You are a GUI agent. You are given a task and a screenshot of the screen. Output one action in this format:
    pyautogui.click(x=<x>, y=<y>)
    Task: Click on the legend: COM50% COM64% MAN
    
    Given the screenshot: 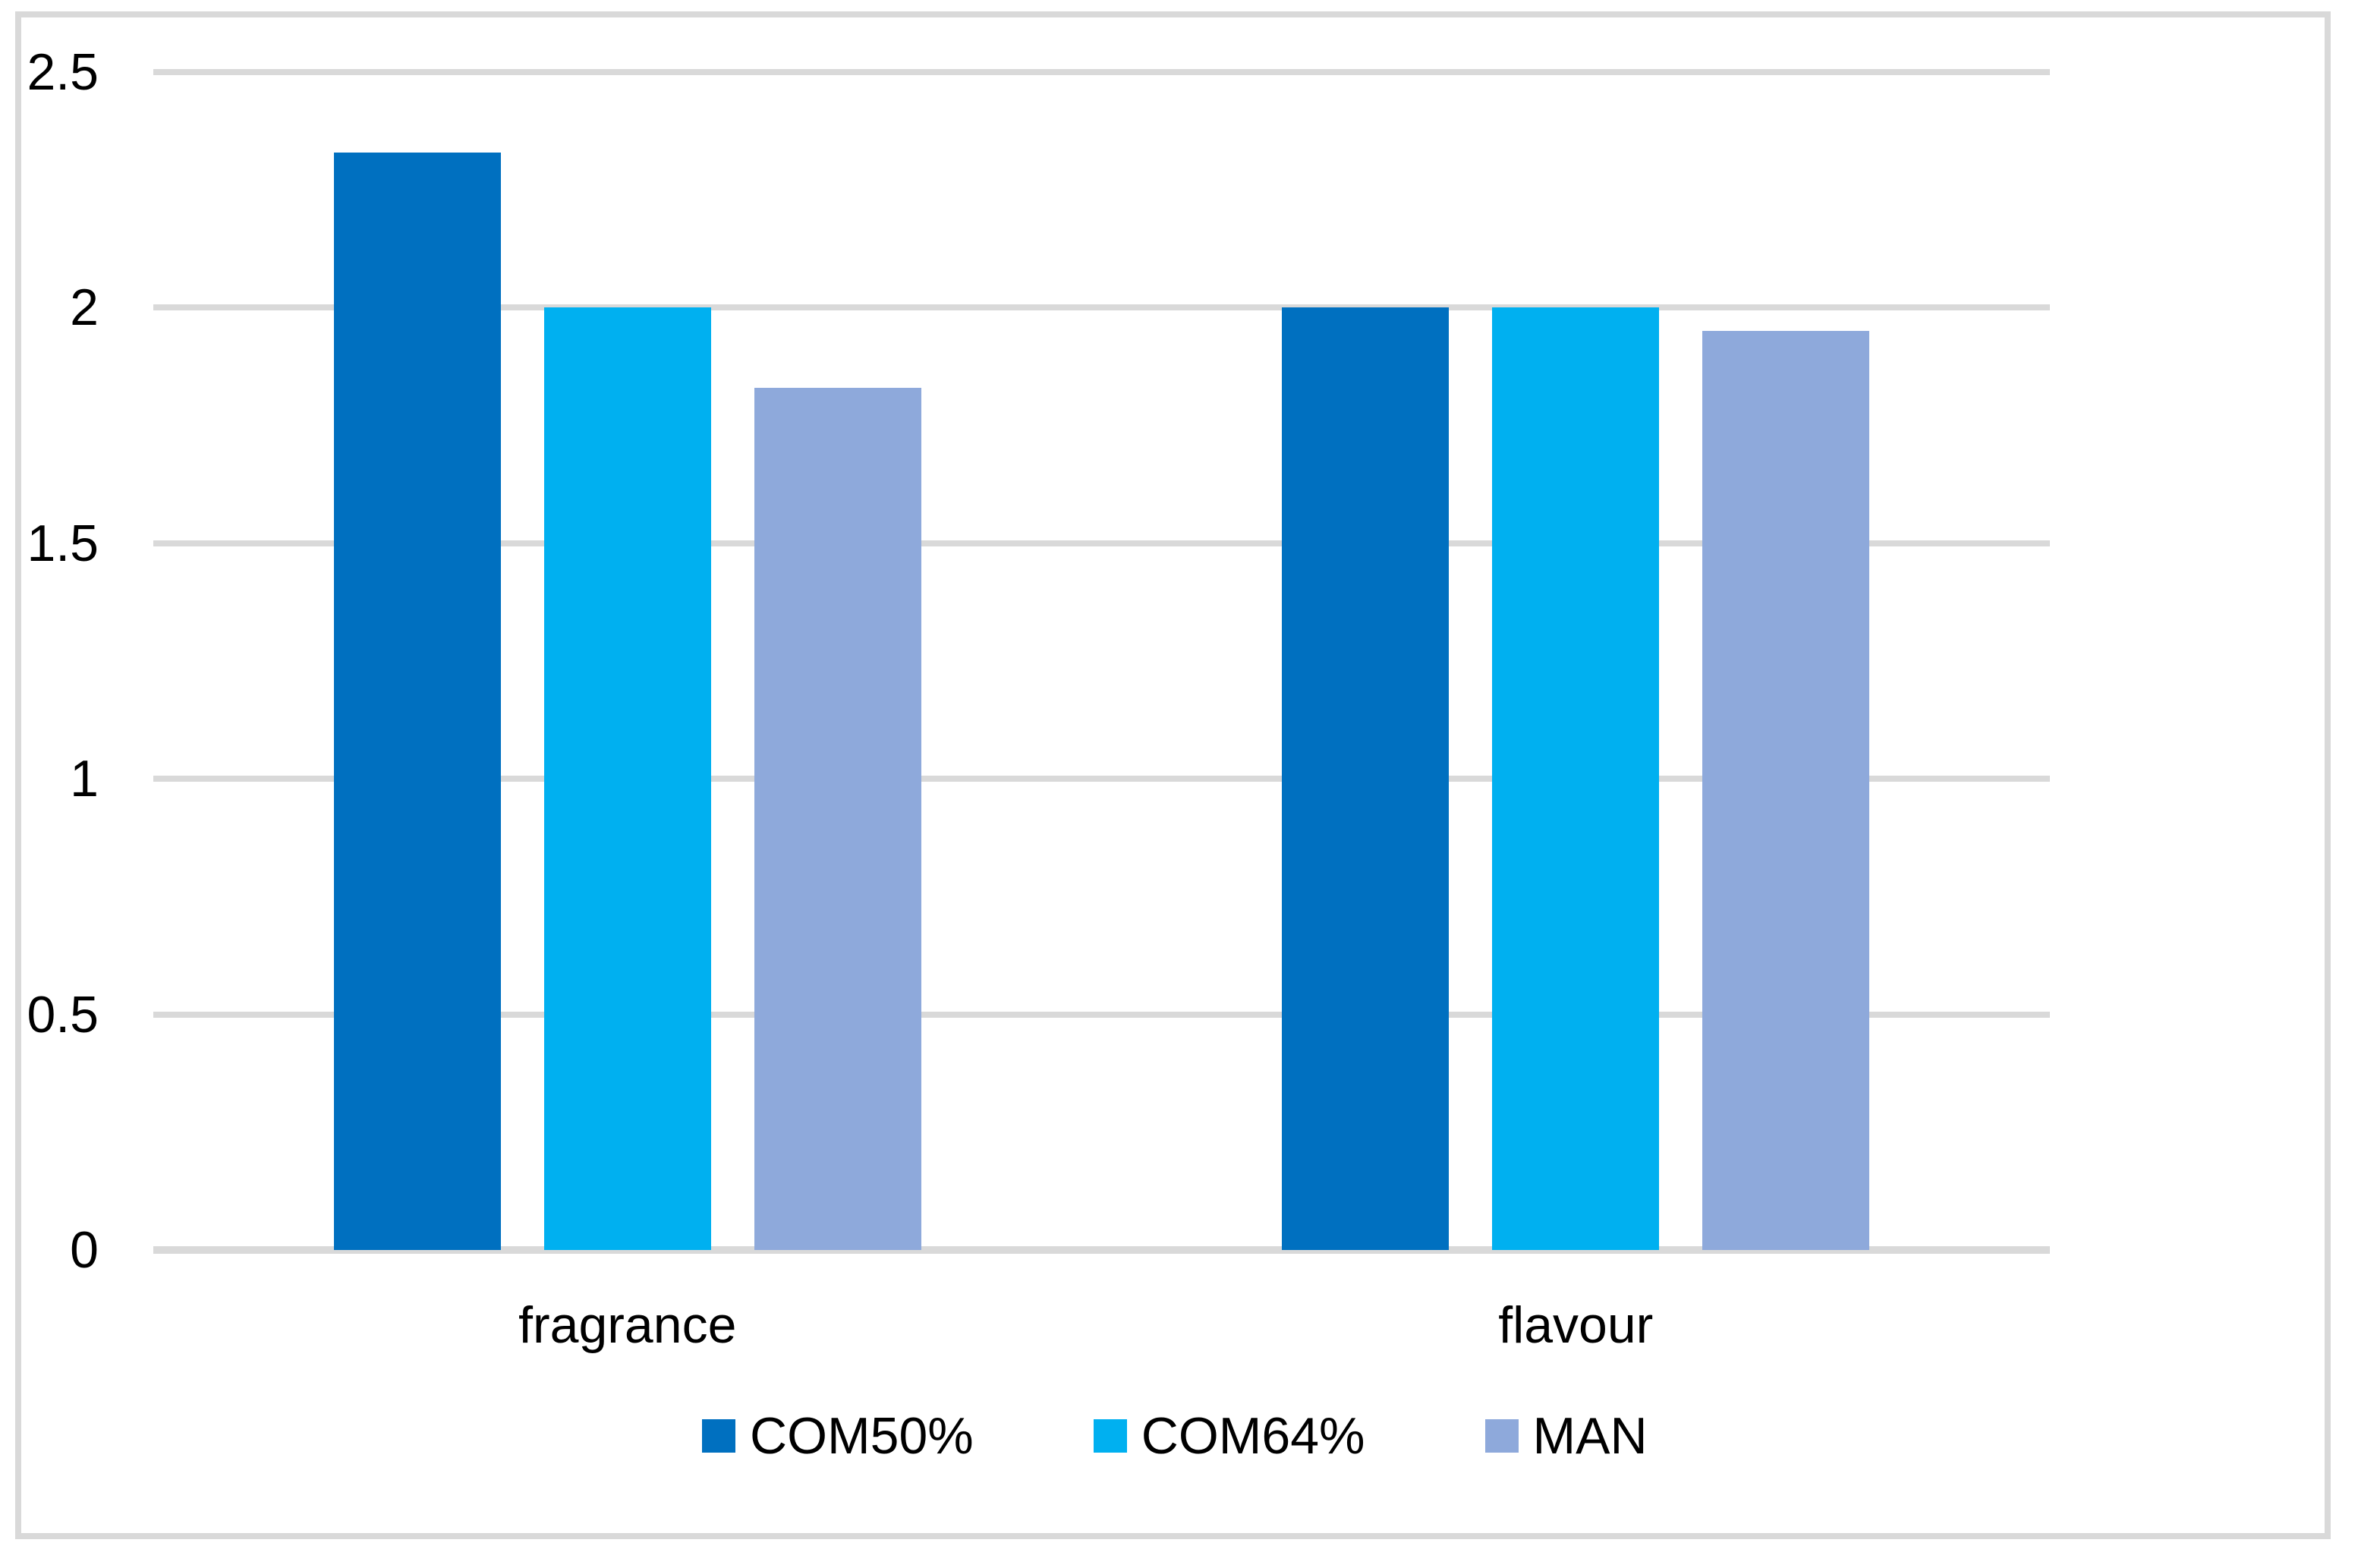 What is the action you would take?
    pyautogui.click(x=1175, y=1436)
    